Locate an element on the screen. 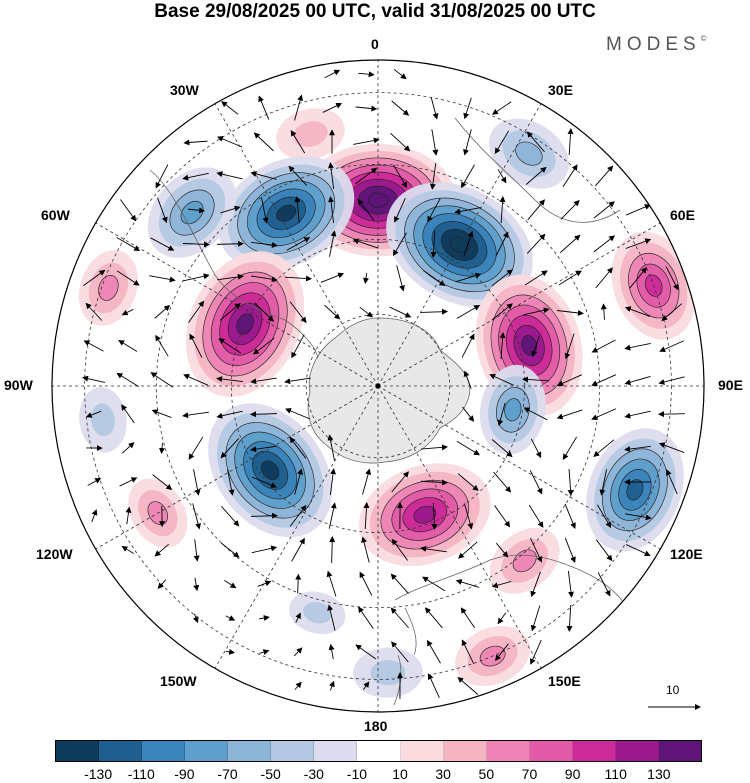 This screenshot has width=750, height=783. lon-label-0: 0 is located at coordinates (375, 44).